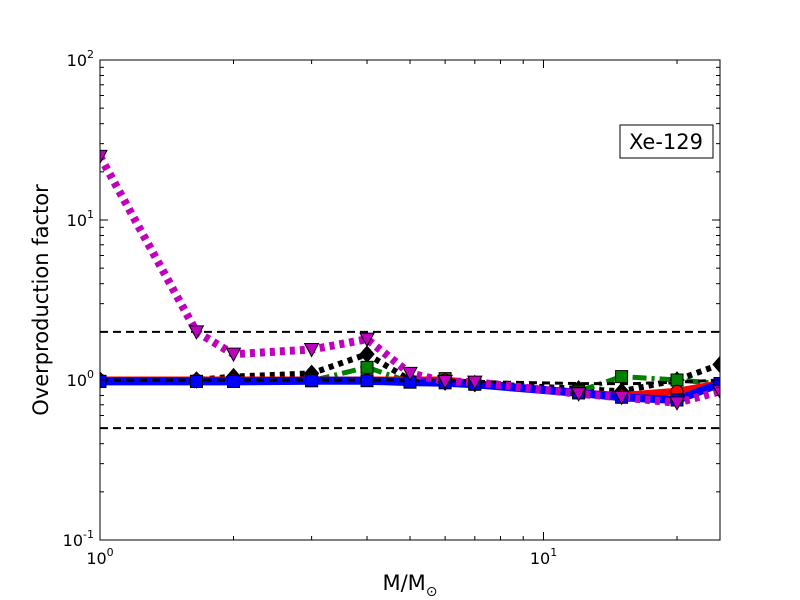  Describe the element at coordinates (78, 539) in the screenshot. I see `y-tick-label-0: 10⁻¹` at that location.